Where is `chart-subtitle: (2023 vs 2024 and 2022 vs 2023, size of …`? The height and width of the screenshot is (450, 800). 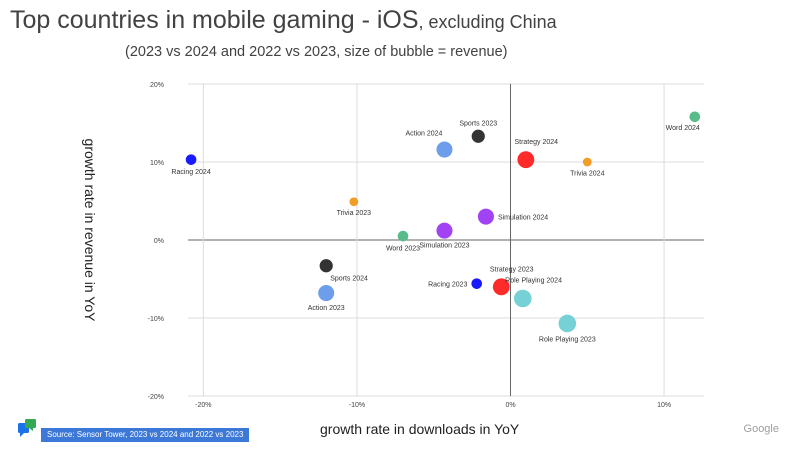 chart-subtitle: (2023 vs 2024 and 2022 vs 2023, size of … is located at coordinates (316, 52).